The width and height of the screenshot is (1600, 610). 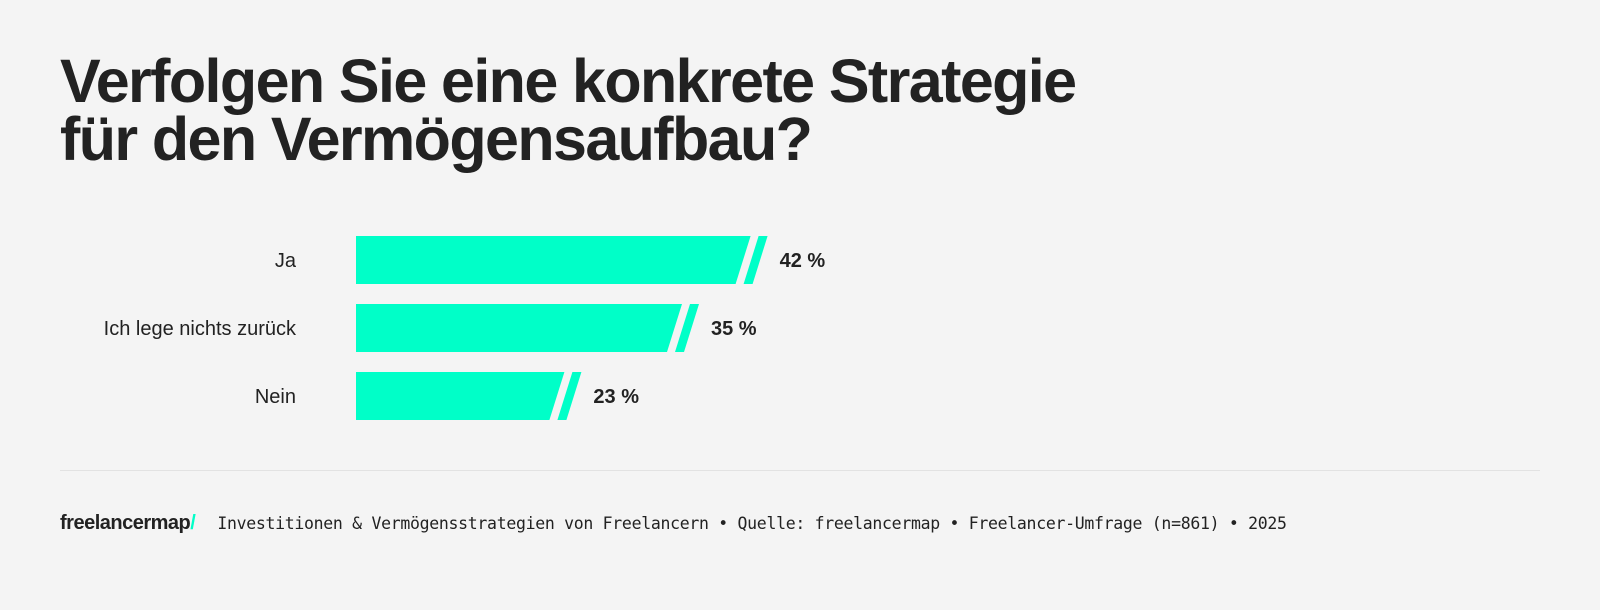 What do you see at coordinates (734, 329) in the screenshot?
I see `value-label: 35 %` at bounding box center [734, 329].